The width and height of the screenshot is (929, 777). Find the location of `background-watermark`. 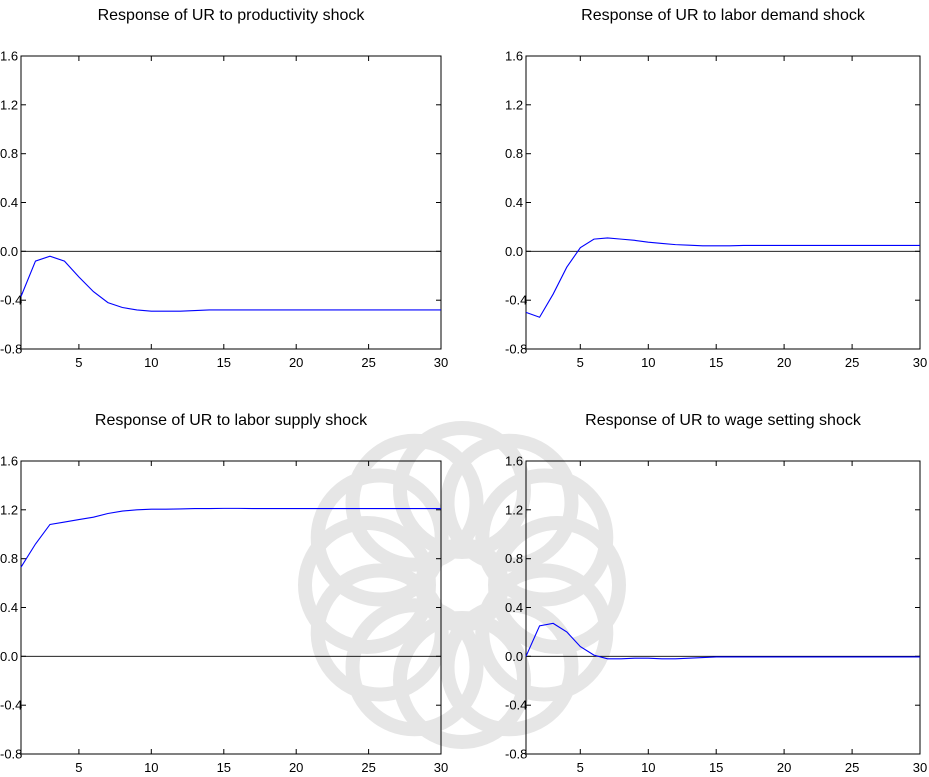

background-watermark is located at coordinates (462, 585).